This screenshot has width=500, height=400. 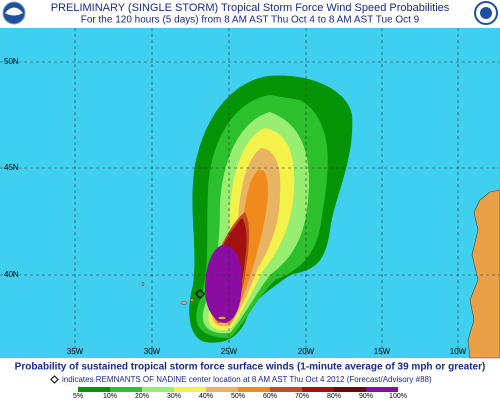 What do you see at coordinates (11, 167) in the screenshot?
I see `lat-label: 45N` at bounding box center [11, 167].